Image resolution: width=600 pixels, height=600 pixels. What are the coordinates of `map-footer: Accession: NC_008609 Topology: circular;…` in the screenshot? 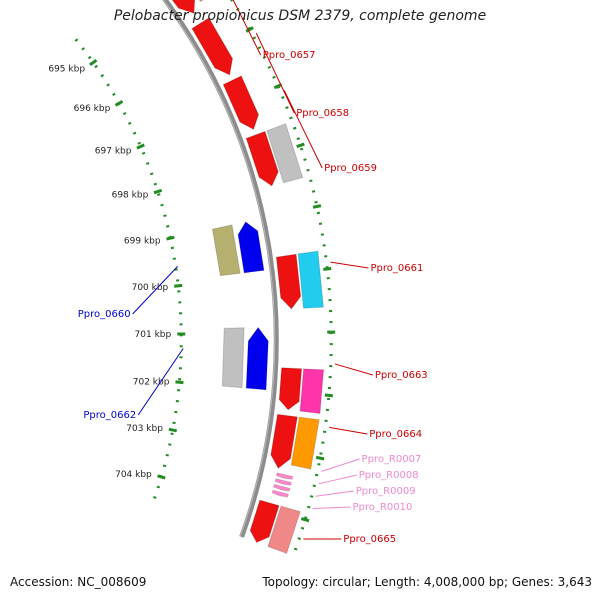 It's located at (300, 583).